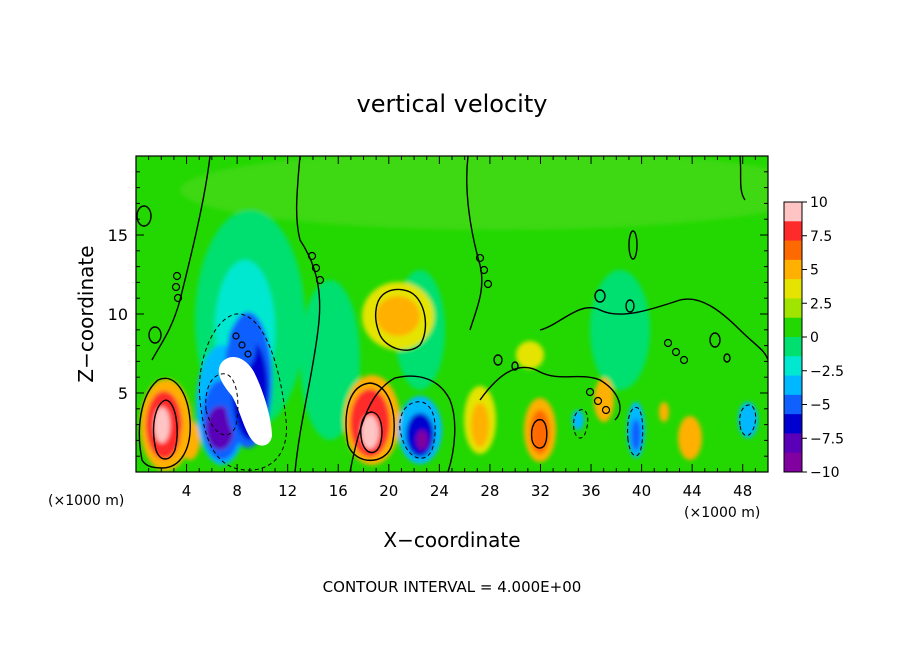 The image size is (904, 654). I want to click on x-tick-label: 24, so click(439, 491).